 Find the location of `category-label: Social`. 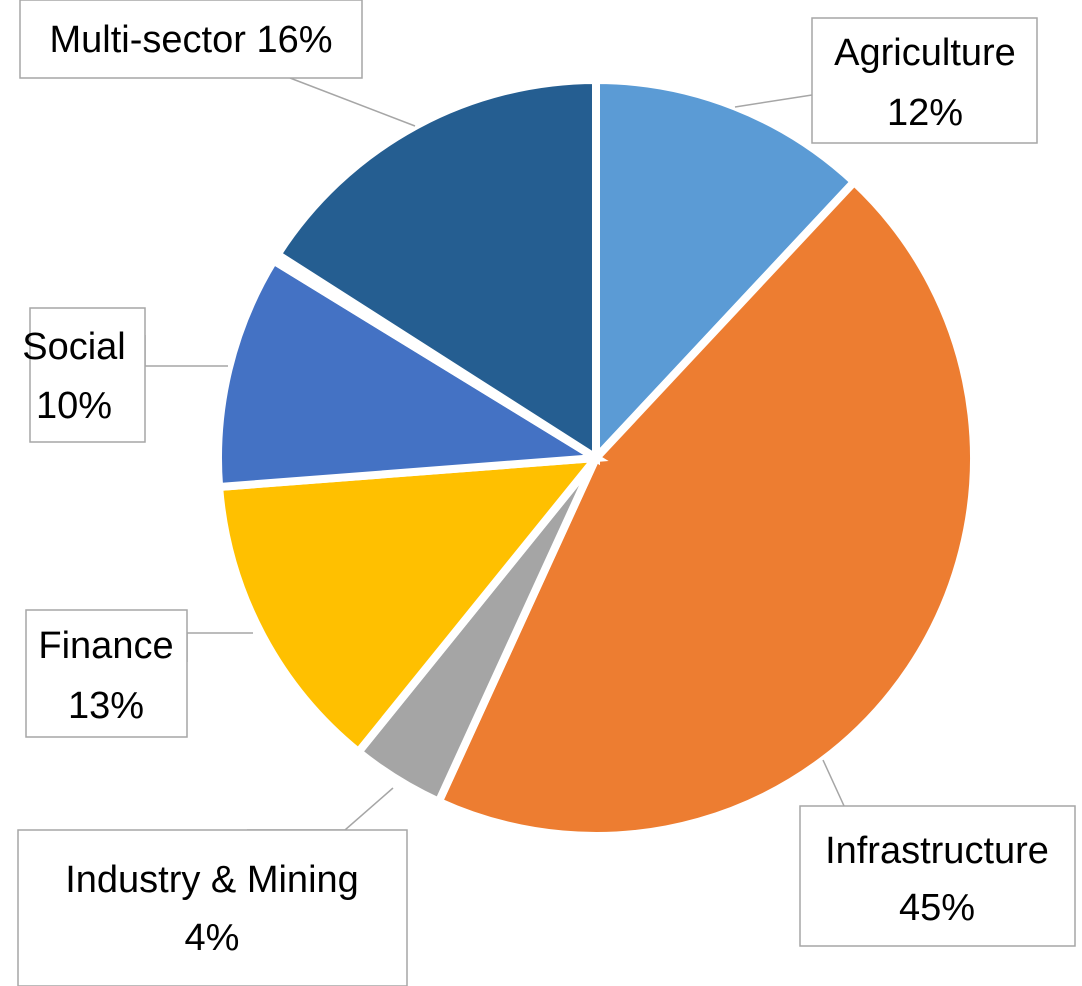

category-label: Social is located at coordinates (74, 347).